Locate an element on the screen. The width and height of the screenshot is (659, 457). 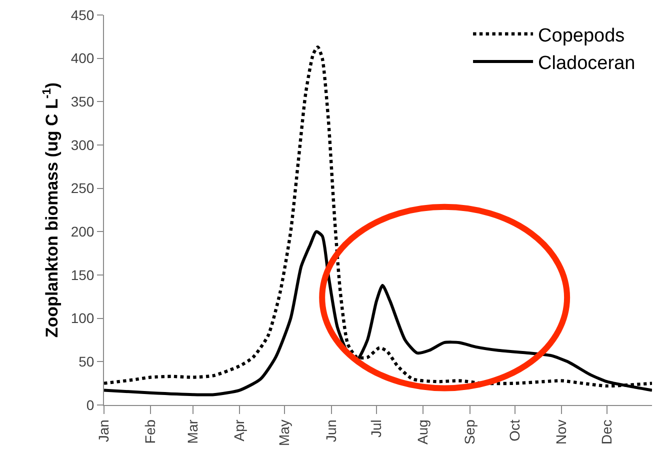
x-tick-label: Mar is located at coordinates (192, 431).